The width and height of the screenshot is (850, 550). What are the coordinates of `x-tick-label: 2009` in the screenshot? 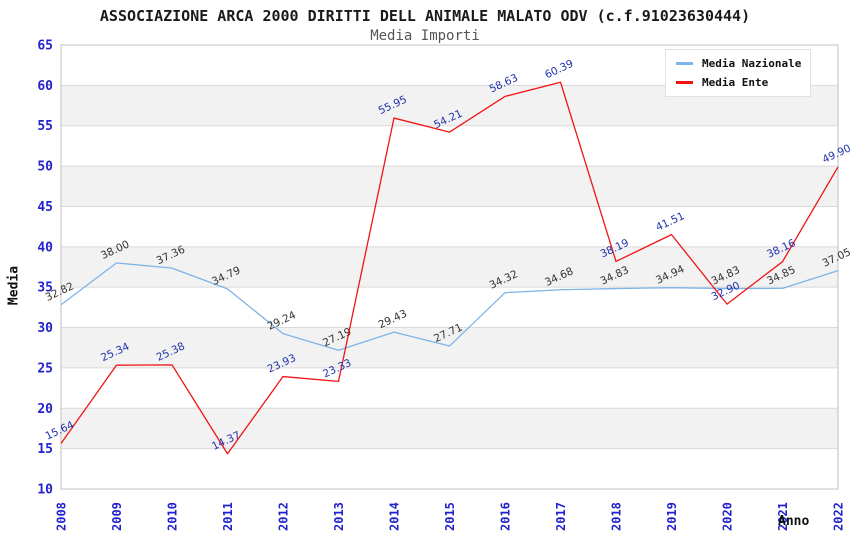 It's located at (117, 516).